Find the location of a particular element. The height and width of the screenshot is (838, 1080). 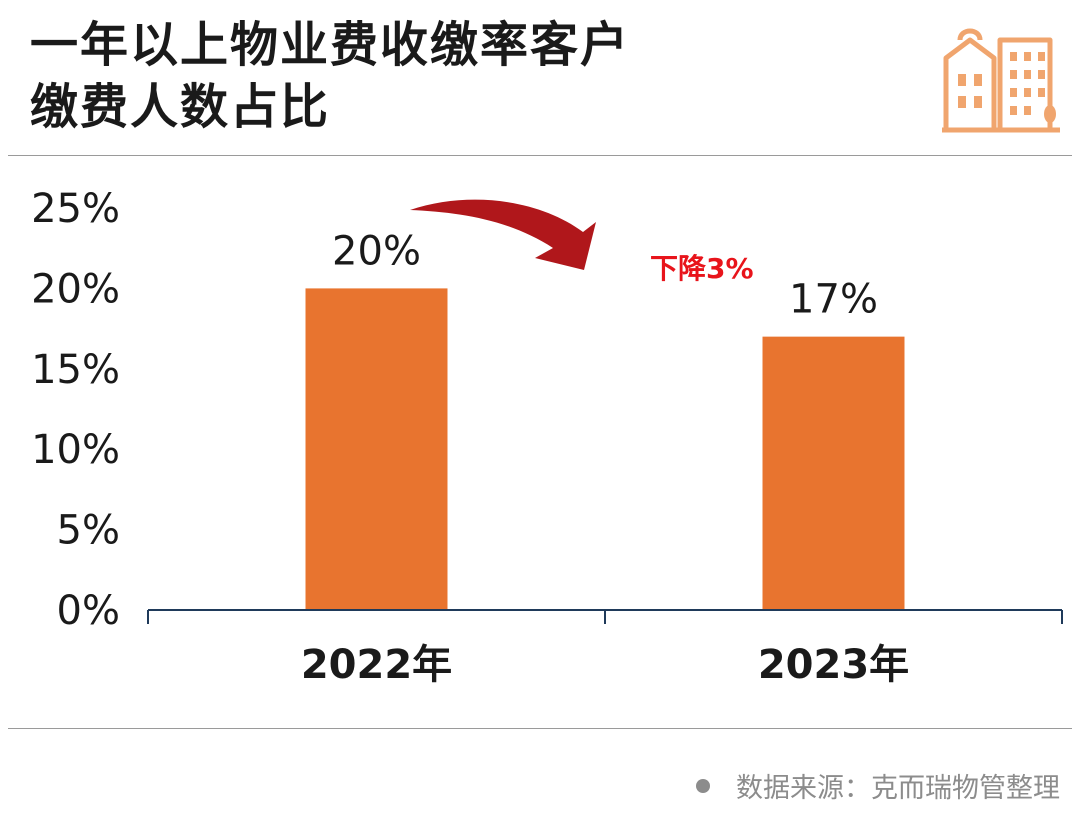

source-note: 数据来源：克而瑞物管整理 is located at coordinates (878, 785).